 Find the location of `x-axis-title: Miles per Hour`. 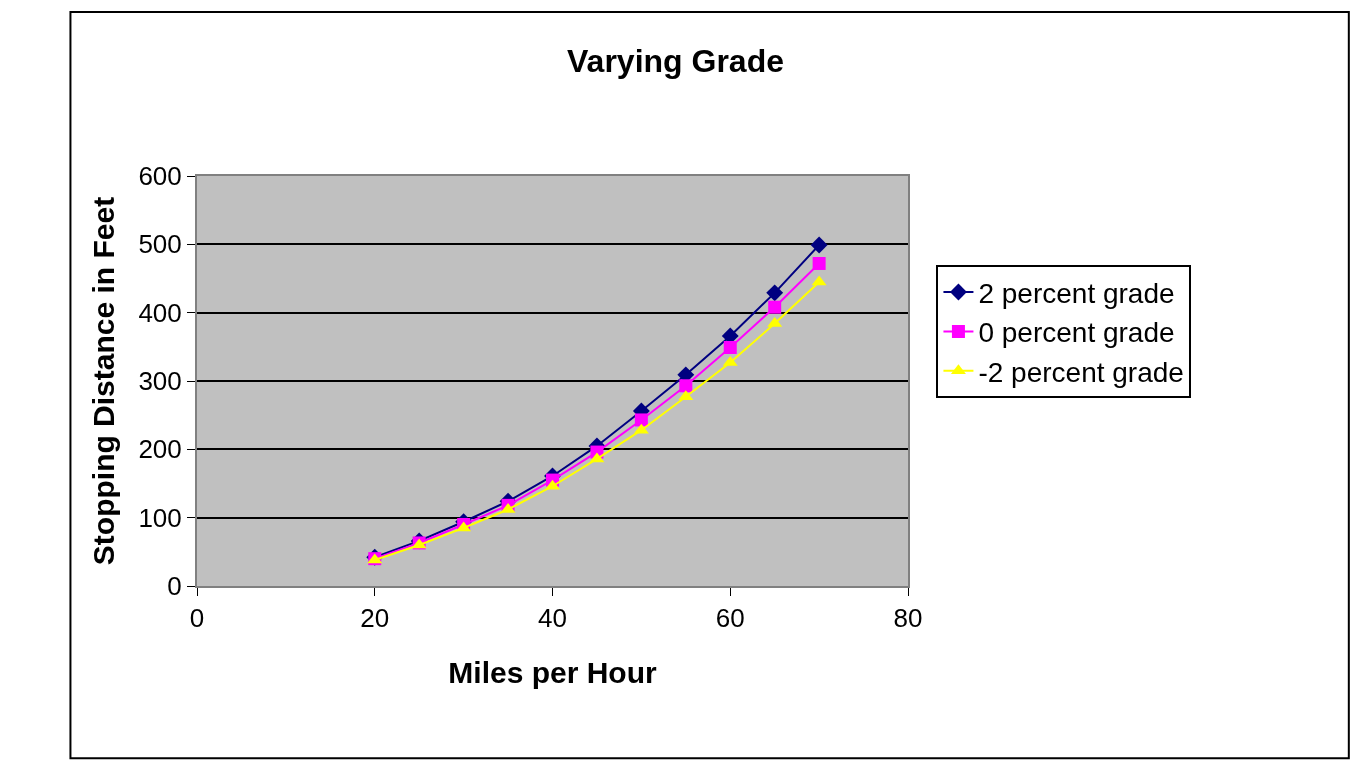

x-axis-title: Miles per Hour is located at coordinates (553, 673).